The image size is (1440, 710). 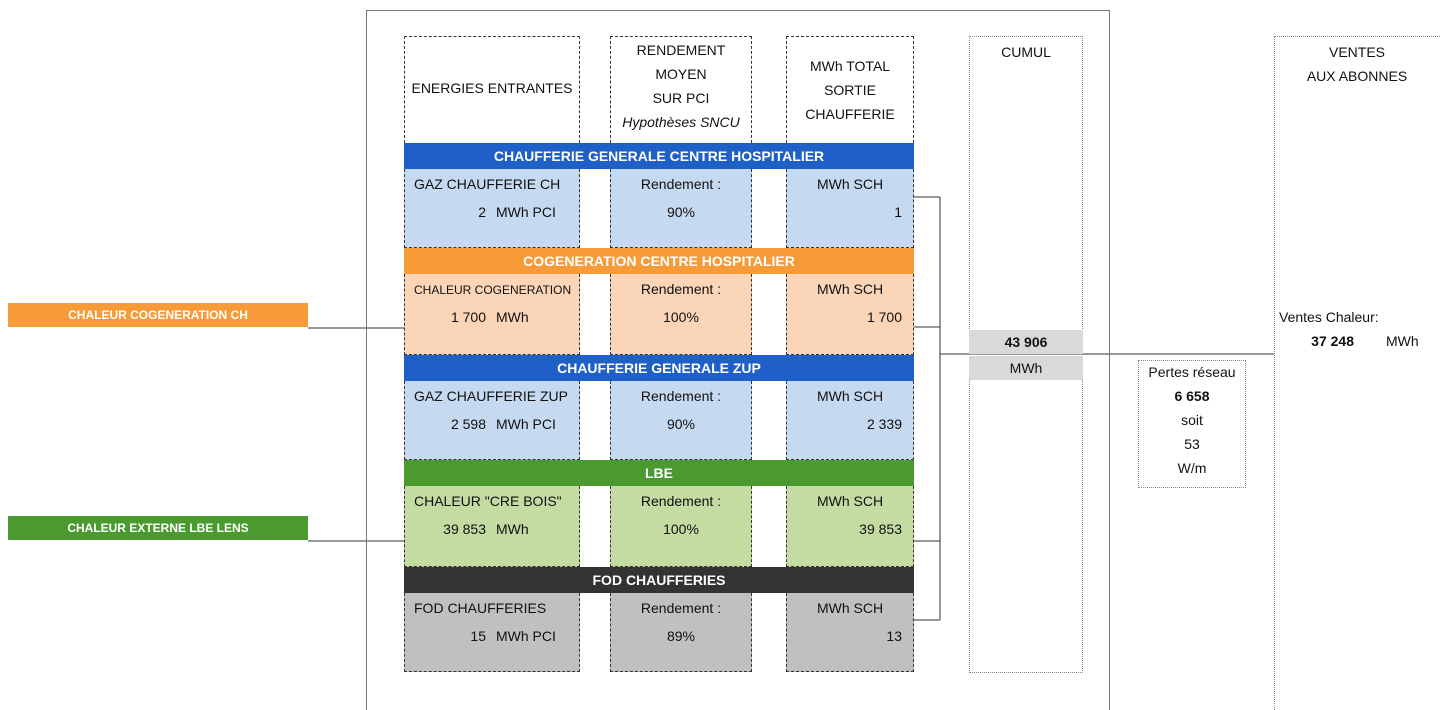 I want to click on cumul-title: CUMUL, so click(x=1026, y=52).